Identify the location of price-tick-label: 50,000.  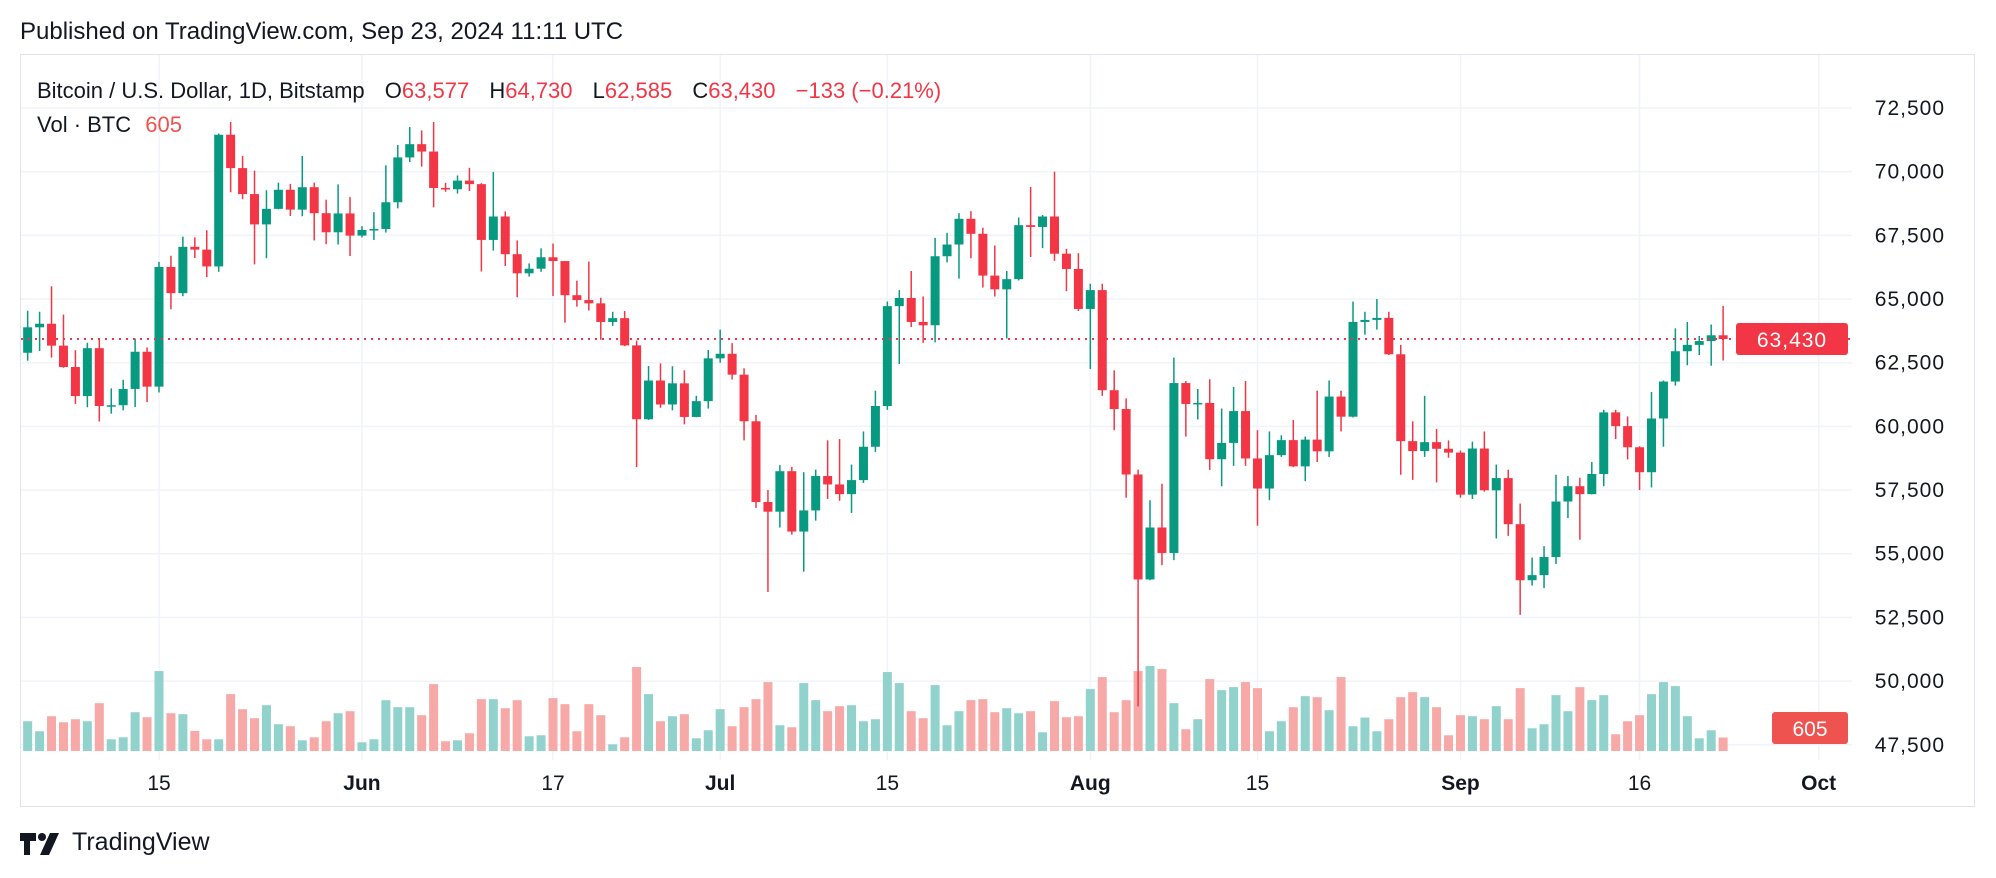
(1910, 681).